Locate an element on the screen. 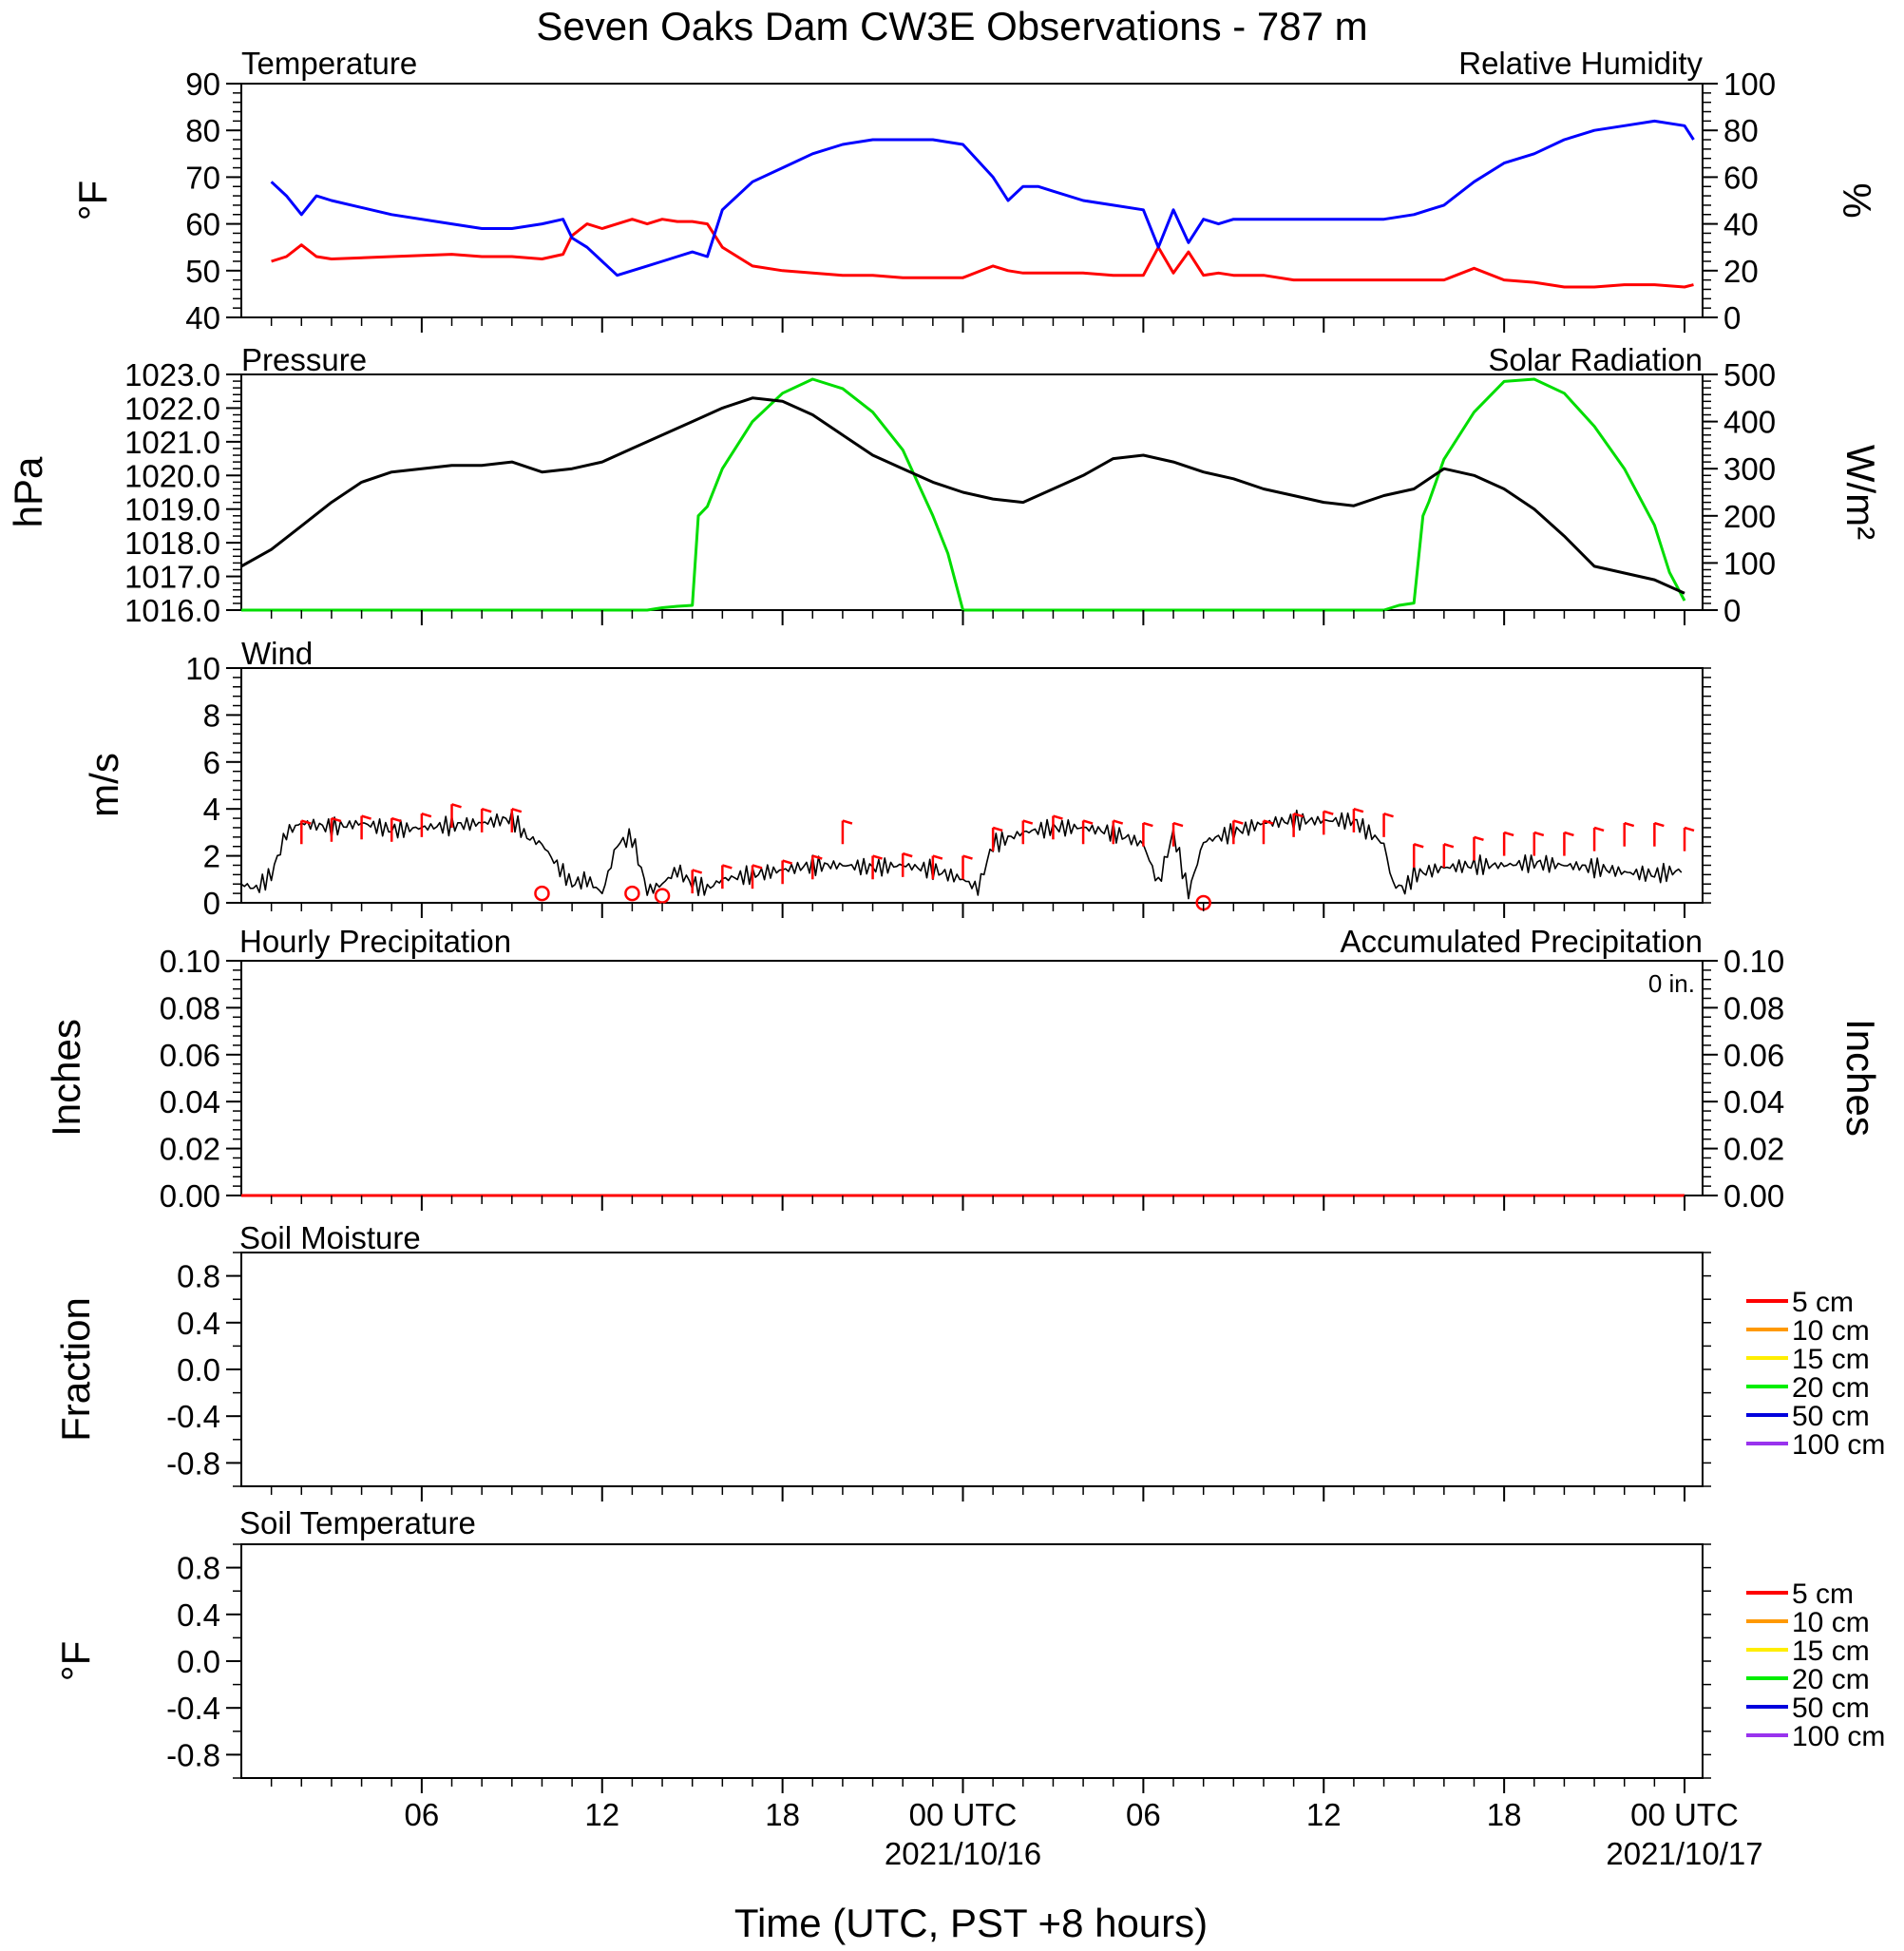 The image size is (1904, 1951). pressure-tick-label: 1020.0 is located at coordinates (172, 476).